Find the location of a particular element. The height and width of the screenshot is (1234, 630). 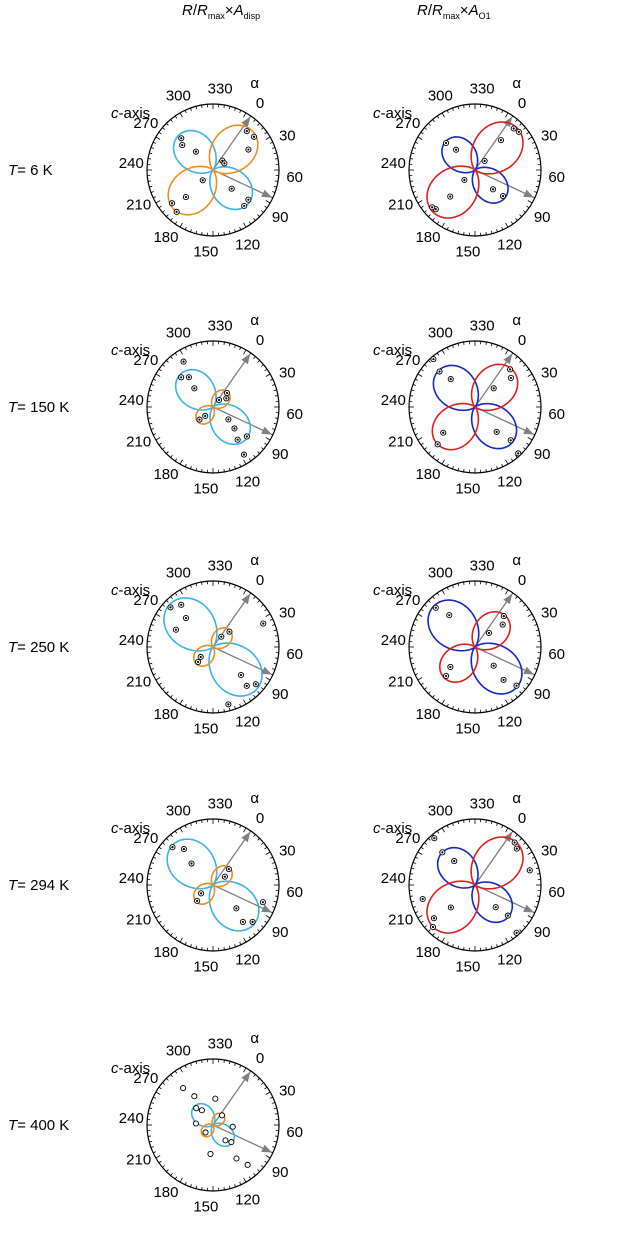

angle-tick-label: 330 is located at coordinates (220, 325).